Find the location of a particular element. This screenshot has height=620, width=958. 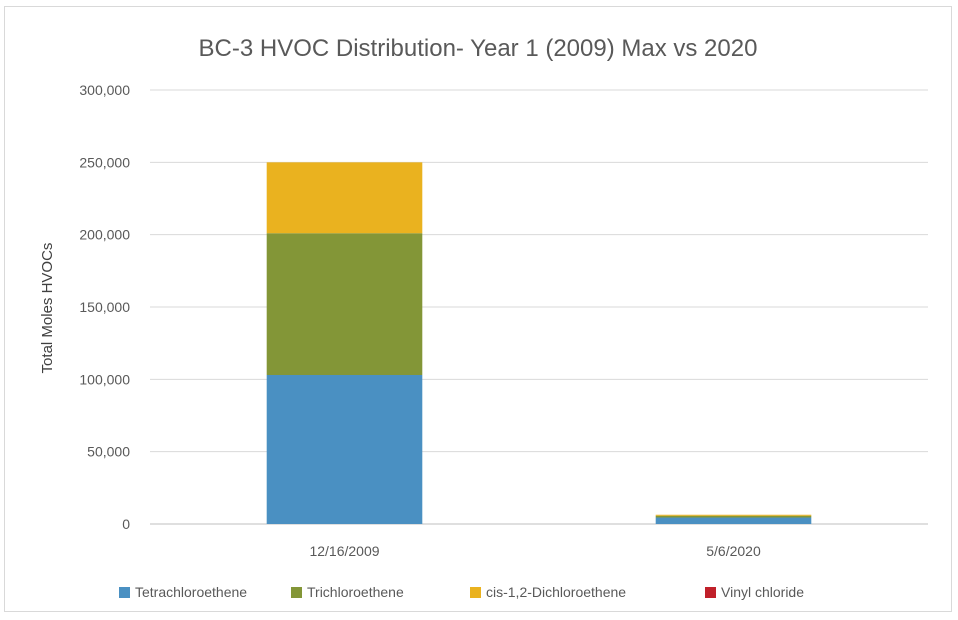

y-tick-label: 250,000 is located at coordinates (104, 162).